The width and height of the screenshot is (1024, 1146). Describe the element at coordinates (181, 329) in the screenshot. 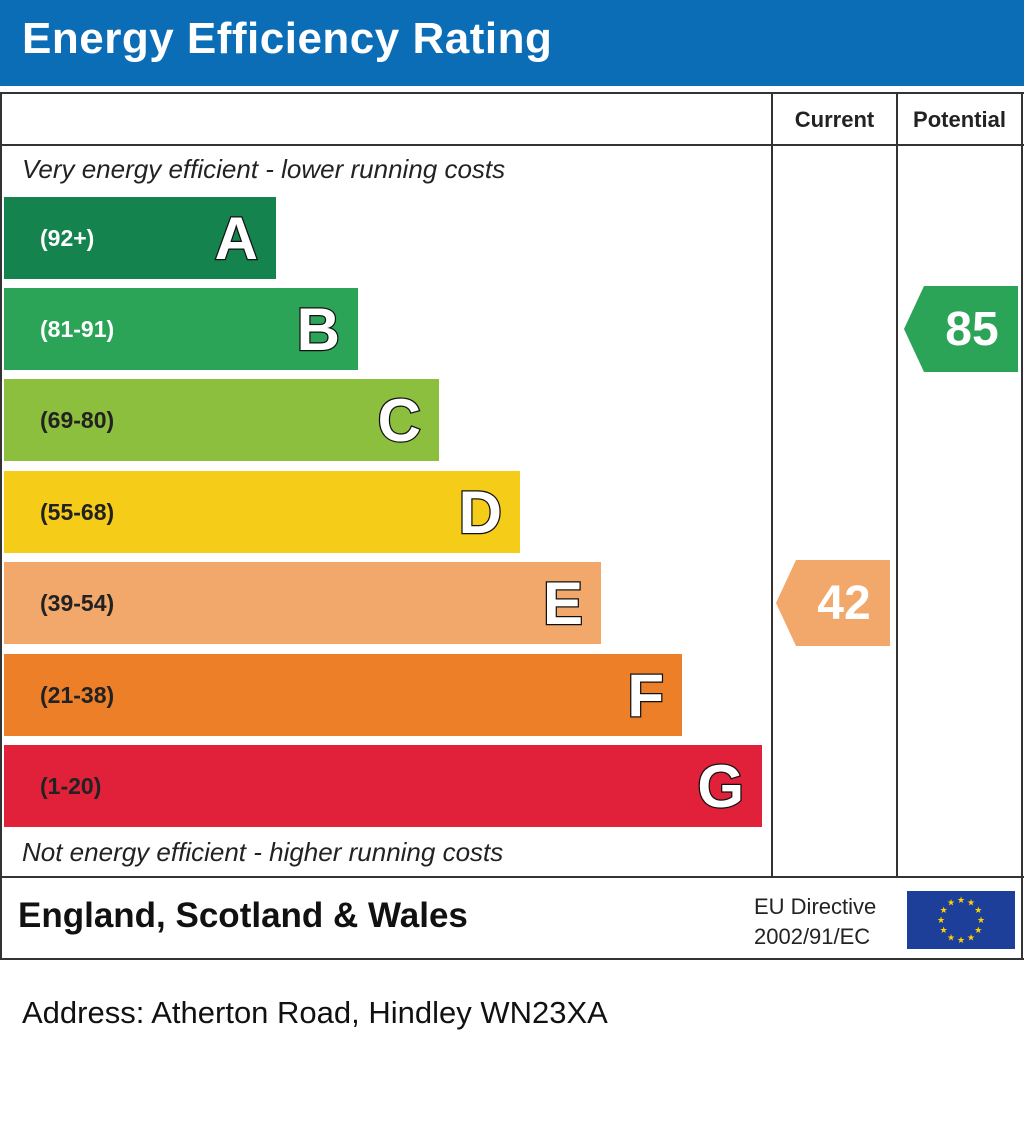

I see `band-b: (81-91) B` at that location.